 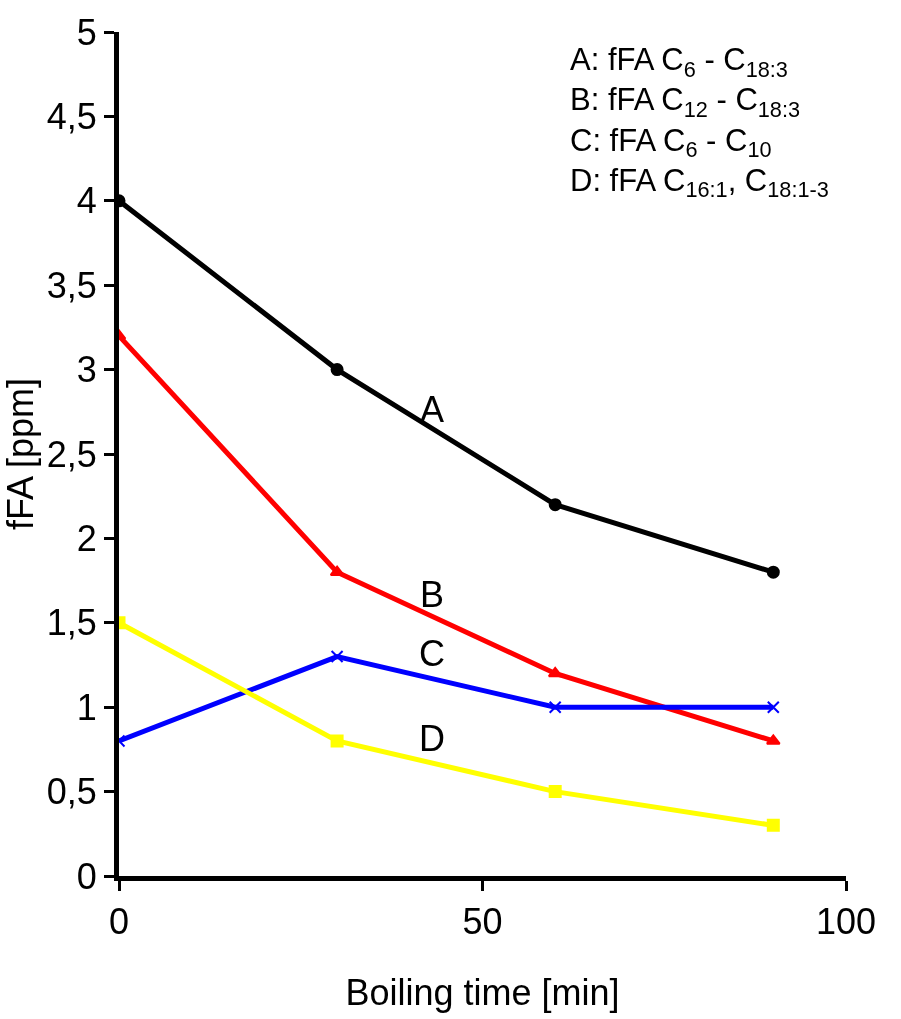 What do you see at coordinates (71, 623) in the screenshot?
I see `y-tick-label: 1,5` at bounding box center [71, 623].